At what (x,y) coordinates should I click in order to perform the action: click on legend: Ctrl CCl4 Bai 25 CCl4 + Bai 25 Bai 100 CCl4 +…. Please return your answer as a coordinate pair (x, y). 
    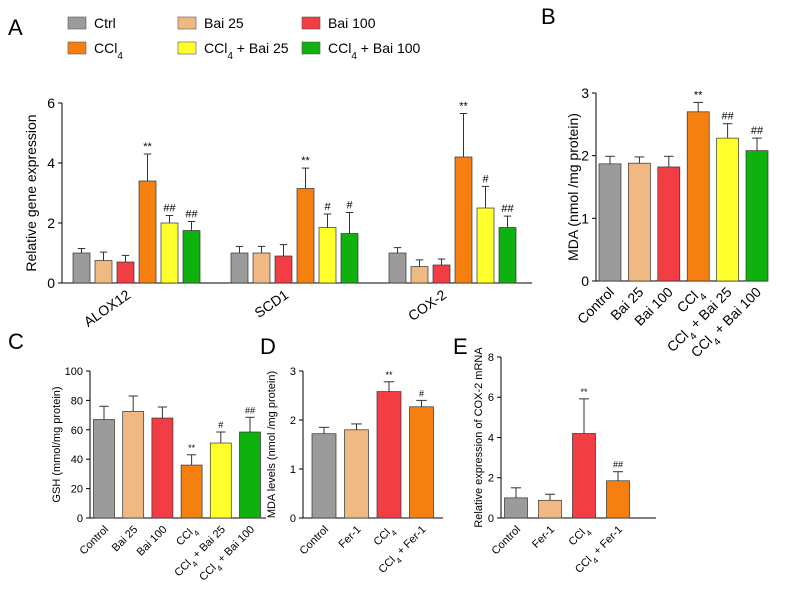
    Looking at the image, I should click on (244, 38).